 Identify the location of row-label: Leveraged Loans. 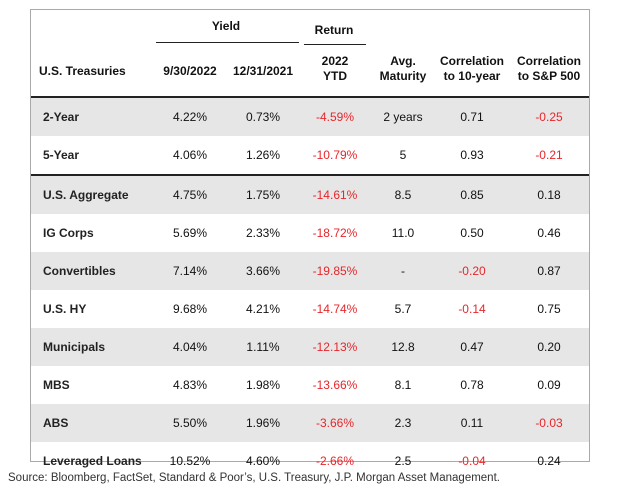
(92, 461).